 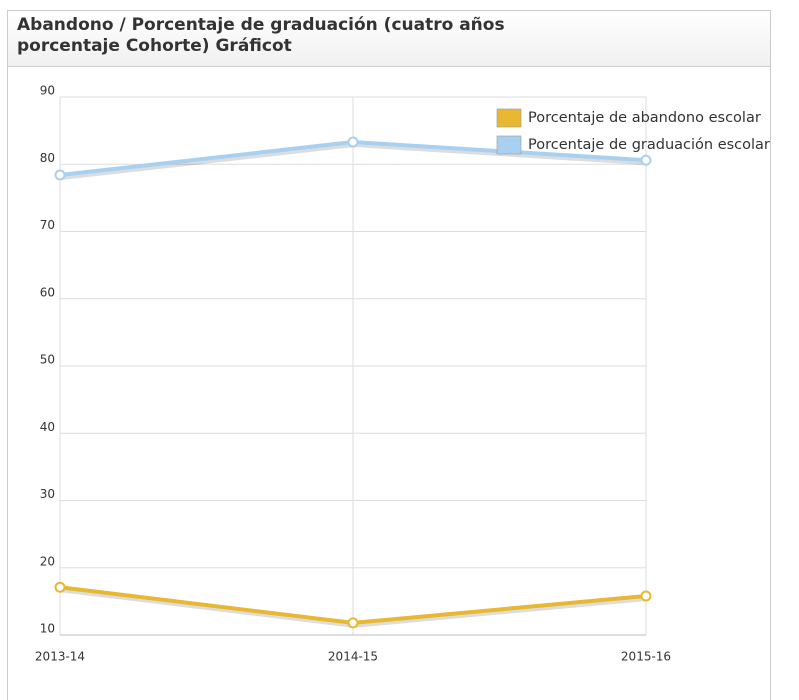 What do you see at coordinates (353, 657) in the screenshot?
I see `x-tick-label: 2014-15` at bounding box center [353, 657].